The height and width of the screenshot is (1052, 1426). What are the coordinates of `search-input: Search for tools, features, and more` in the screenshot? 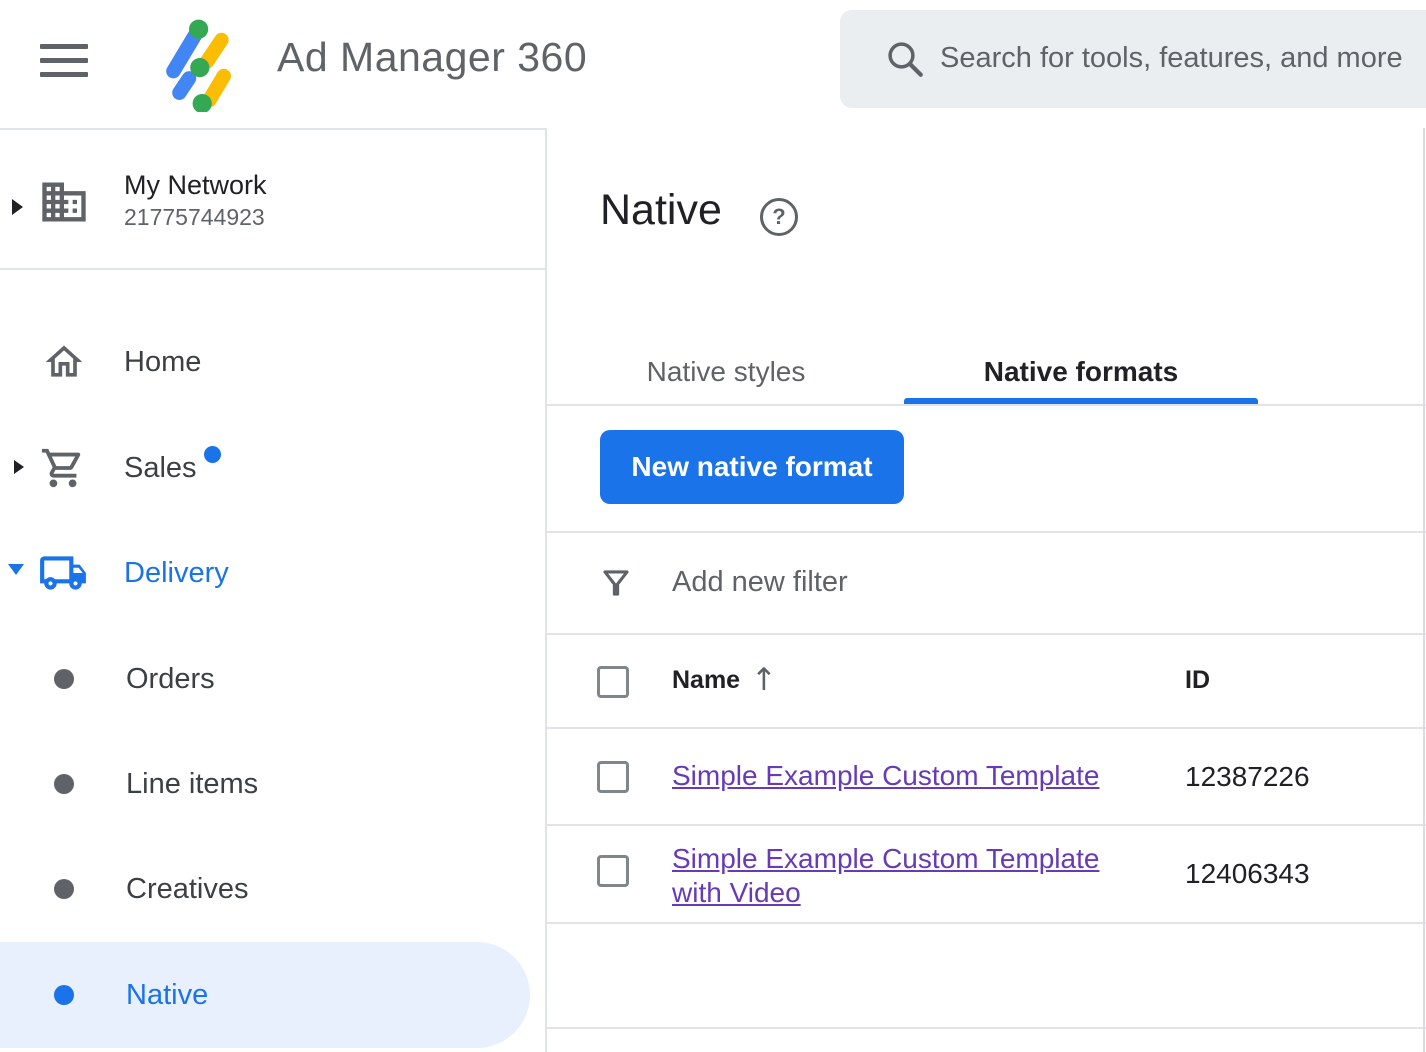 It's located at (1133, 59).